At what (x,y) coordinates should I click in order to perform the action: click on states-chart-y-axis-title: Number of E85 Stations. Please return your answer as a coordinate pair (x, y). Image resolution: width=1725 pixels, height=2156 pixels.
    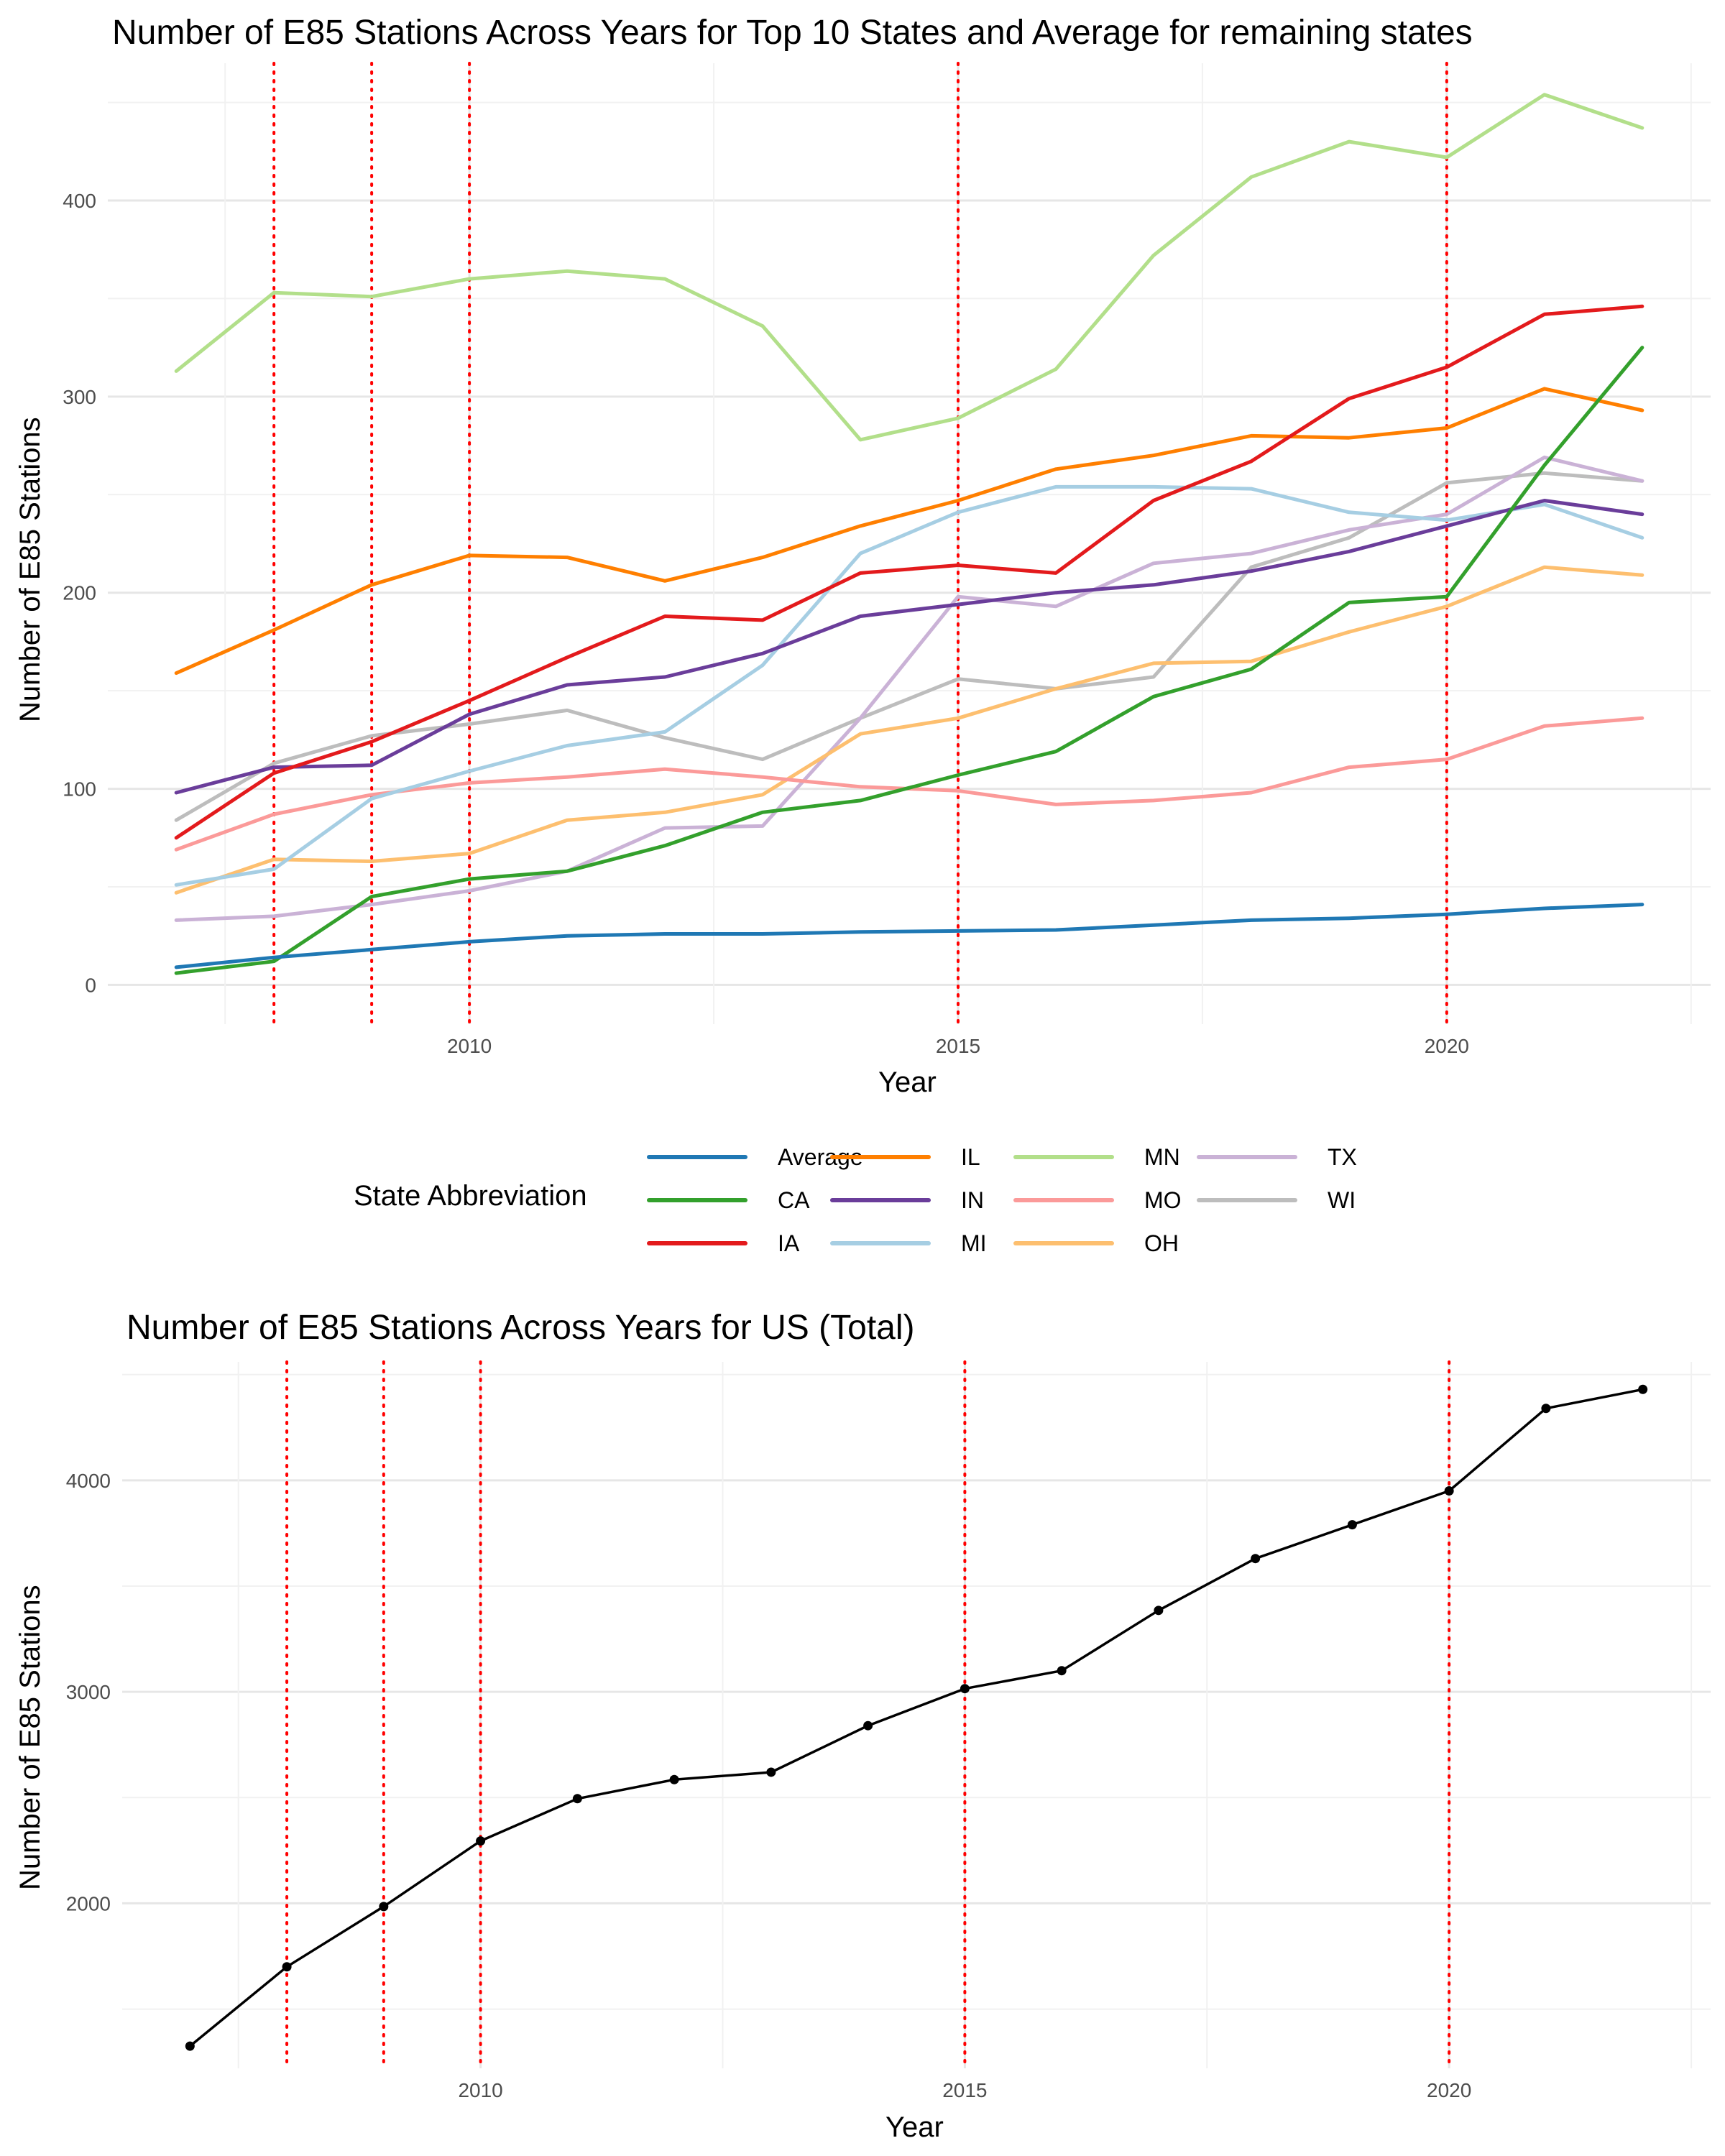
    Looking at the image, I should click on (30, 570).